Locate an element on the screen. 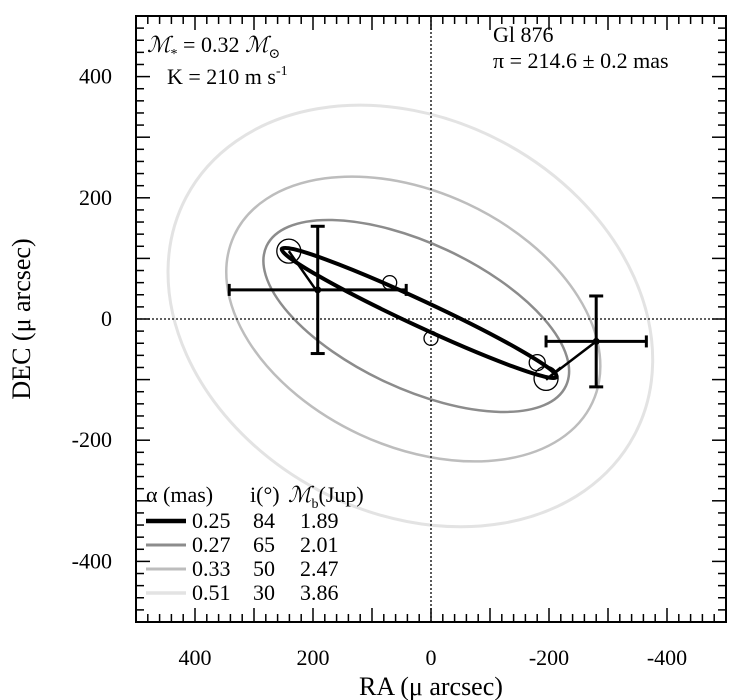 The width and height of the screenshot is (742, 700). legend-planet-mass-value: 2.47 is located at coordinates (319, 568).